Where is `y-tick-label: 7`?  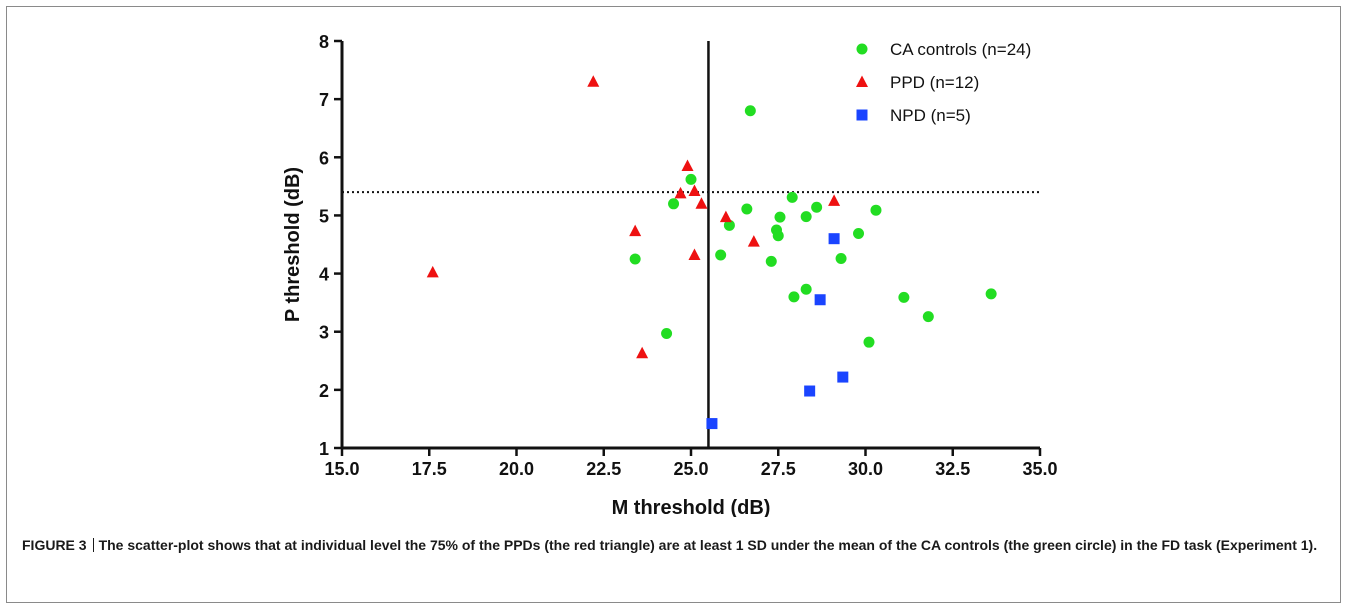 y-tick-label: 7 is located at coordinates (324, 100).